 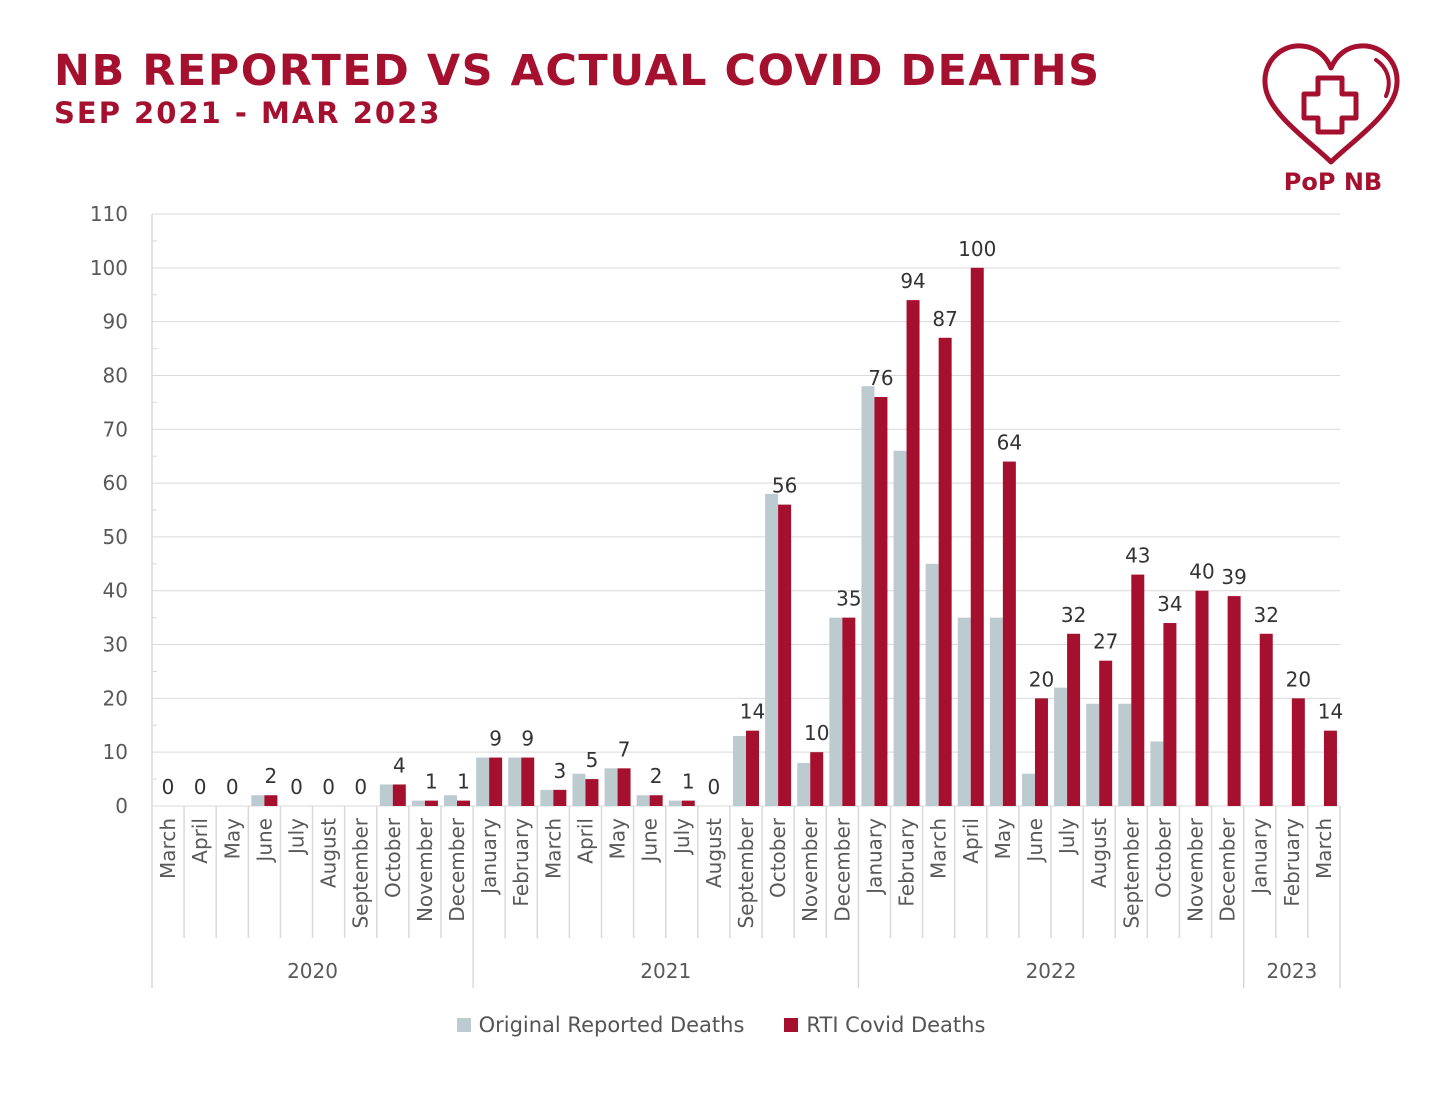 What do you see at coordinates (848, 599) in the screenshot?
I see `data-label: 35` at bounding box center [848, 599].